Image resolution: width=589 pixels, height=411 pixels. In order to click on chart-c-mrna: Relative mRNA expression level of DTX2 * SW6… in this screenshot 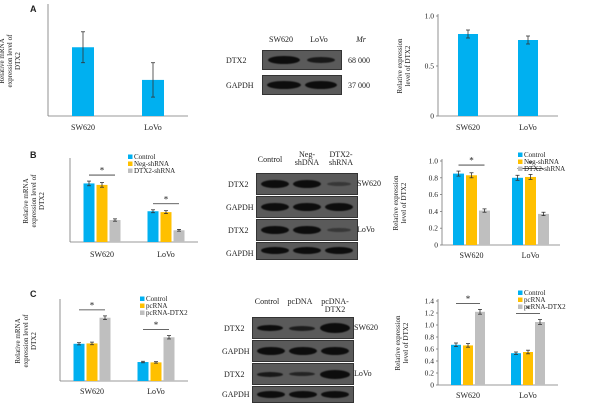, I will do `click(101, 345)`.